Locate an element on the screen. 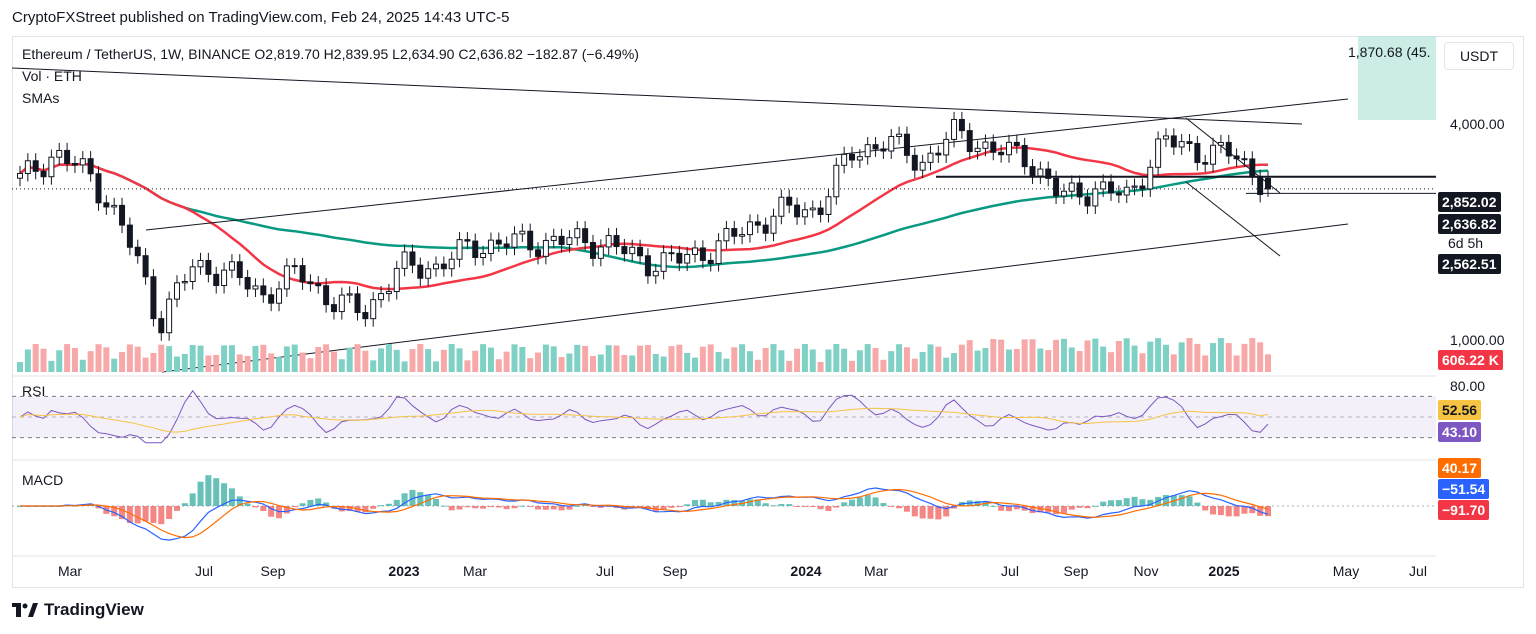 This screenshot has height=634, width=1536. sma-slow-line is located at coordinates (644, 215).